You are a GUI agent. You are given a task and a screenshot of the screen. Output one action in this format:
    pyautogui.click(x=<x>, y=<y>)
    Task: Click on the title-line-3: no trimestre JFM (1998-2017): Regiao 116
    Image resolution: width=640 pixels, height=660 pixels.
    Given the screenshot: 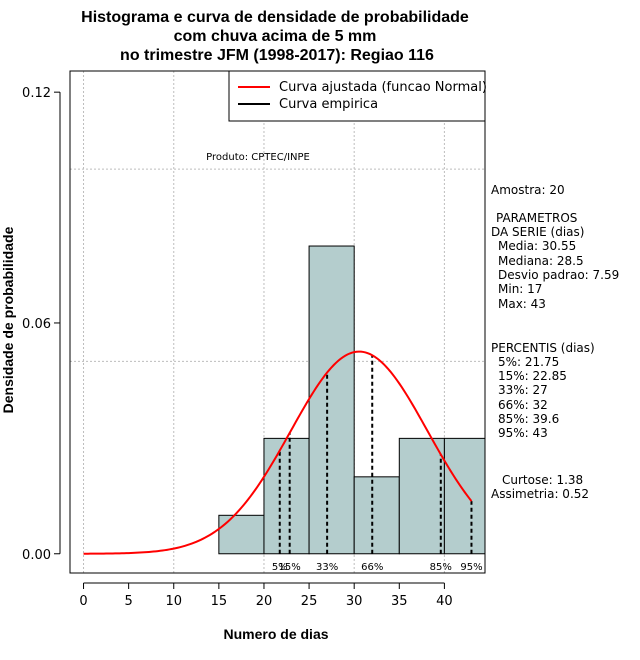 What is the action you would take?
    pyautogui.click(x=277, y=55)
    